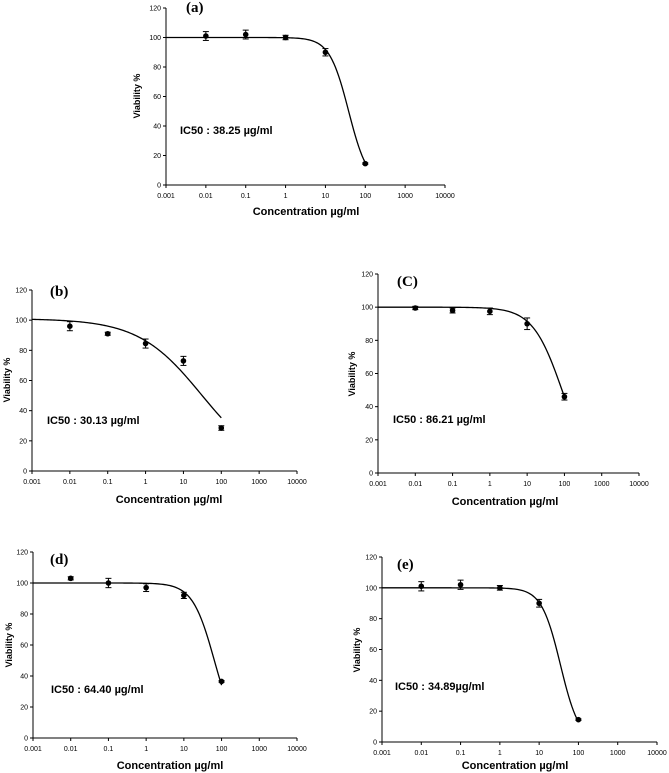 The width and height of the screenshot is (669, 773). What do you see at coordinates (195, 8) in the screenshot?
I see `panel-label: (a)` at bounding box center [195, 8].